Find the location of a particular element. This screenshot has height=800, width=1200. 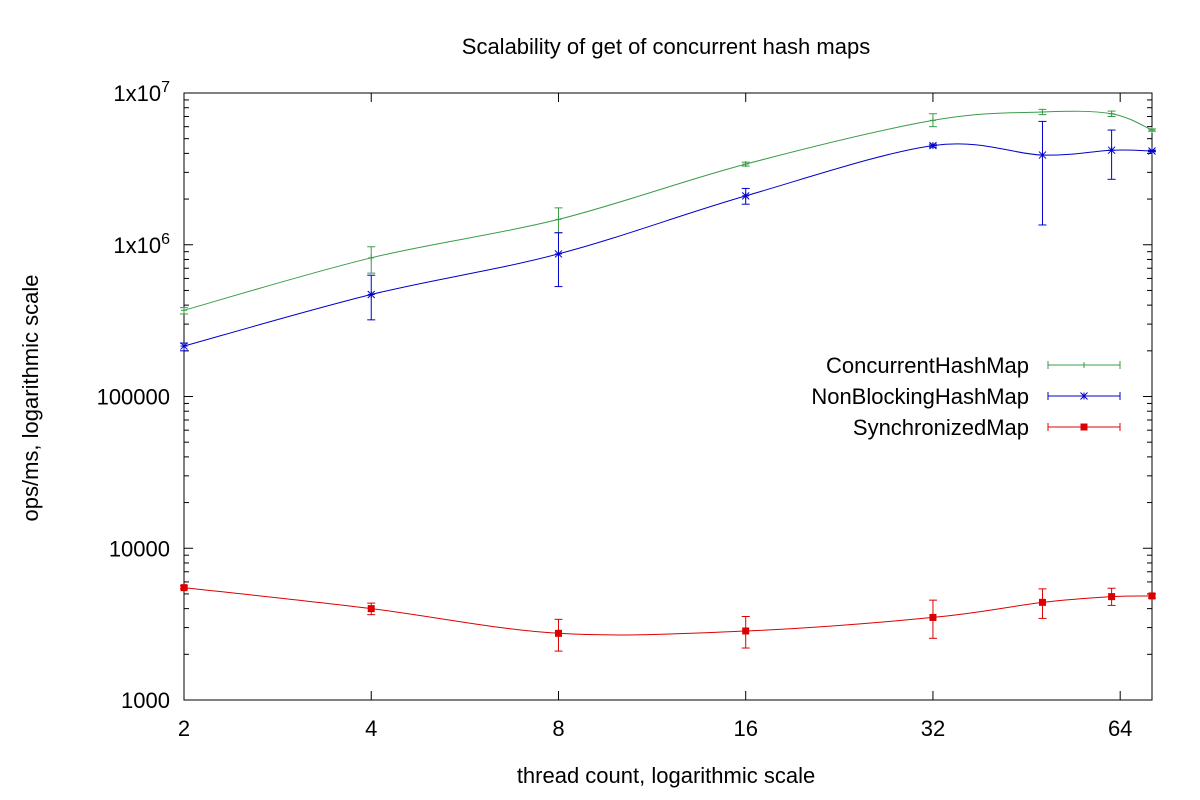

y-tick-label: 1x10⁶ is located at coordinates (141, 244).